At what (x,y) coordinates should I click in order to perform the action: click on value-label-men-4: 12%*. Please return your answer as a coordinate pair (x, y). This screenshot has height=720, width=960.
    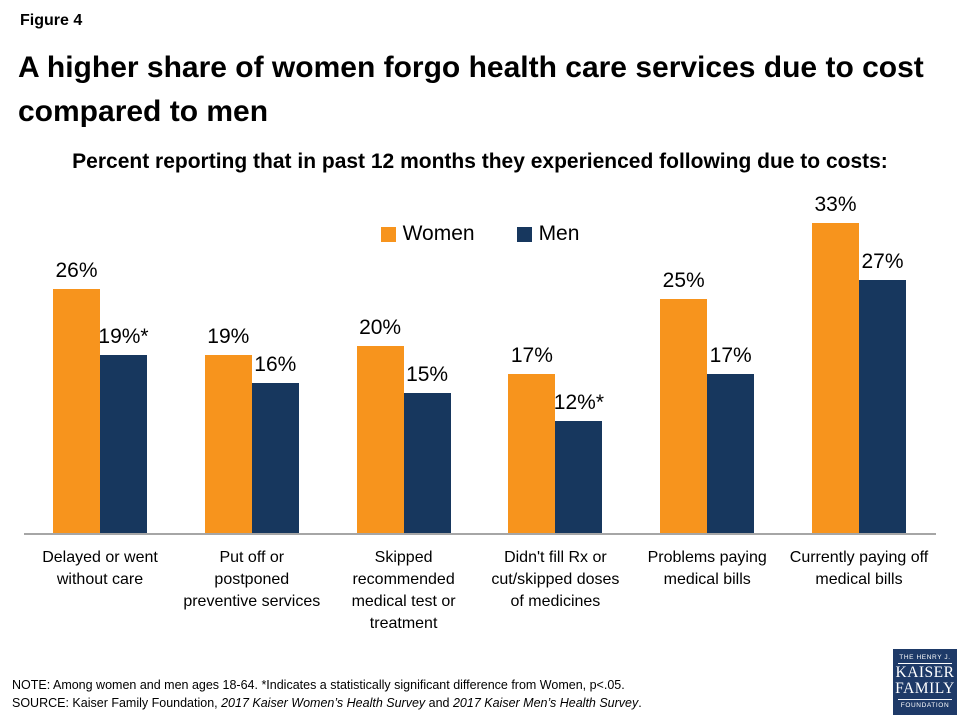
    Looking at the image, I should click on (578, 402).